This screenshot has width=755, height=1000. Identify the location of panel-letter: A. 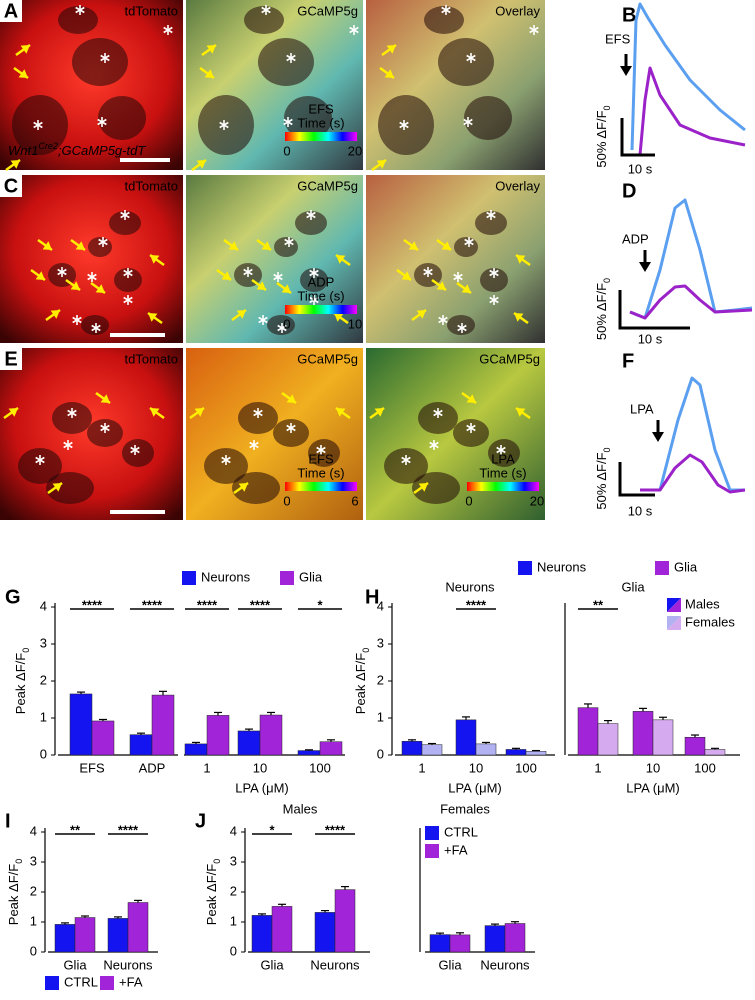
(11, 11).